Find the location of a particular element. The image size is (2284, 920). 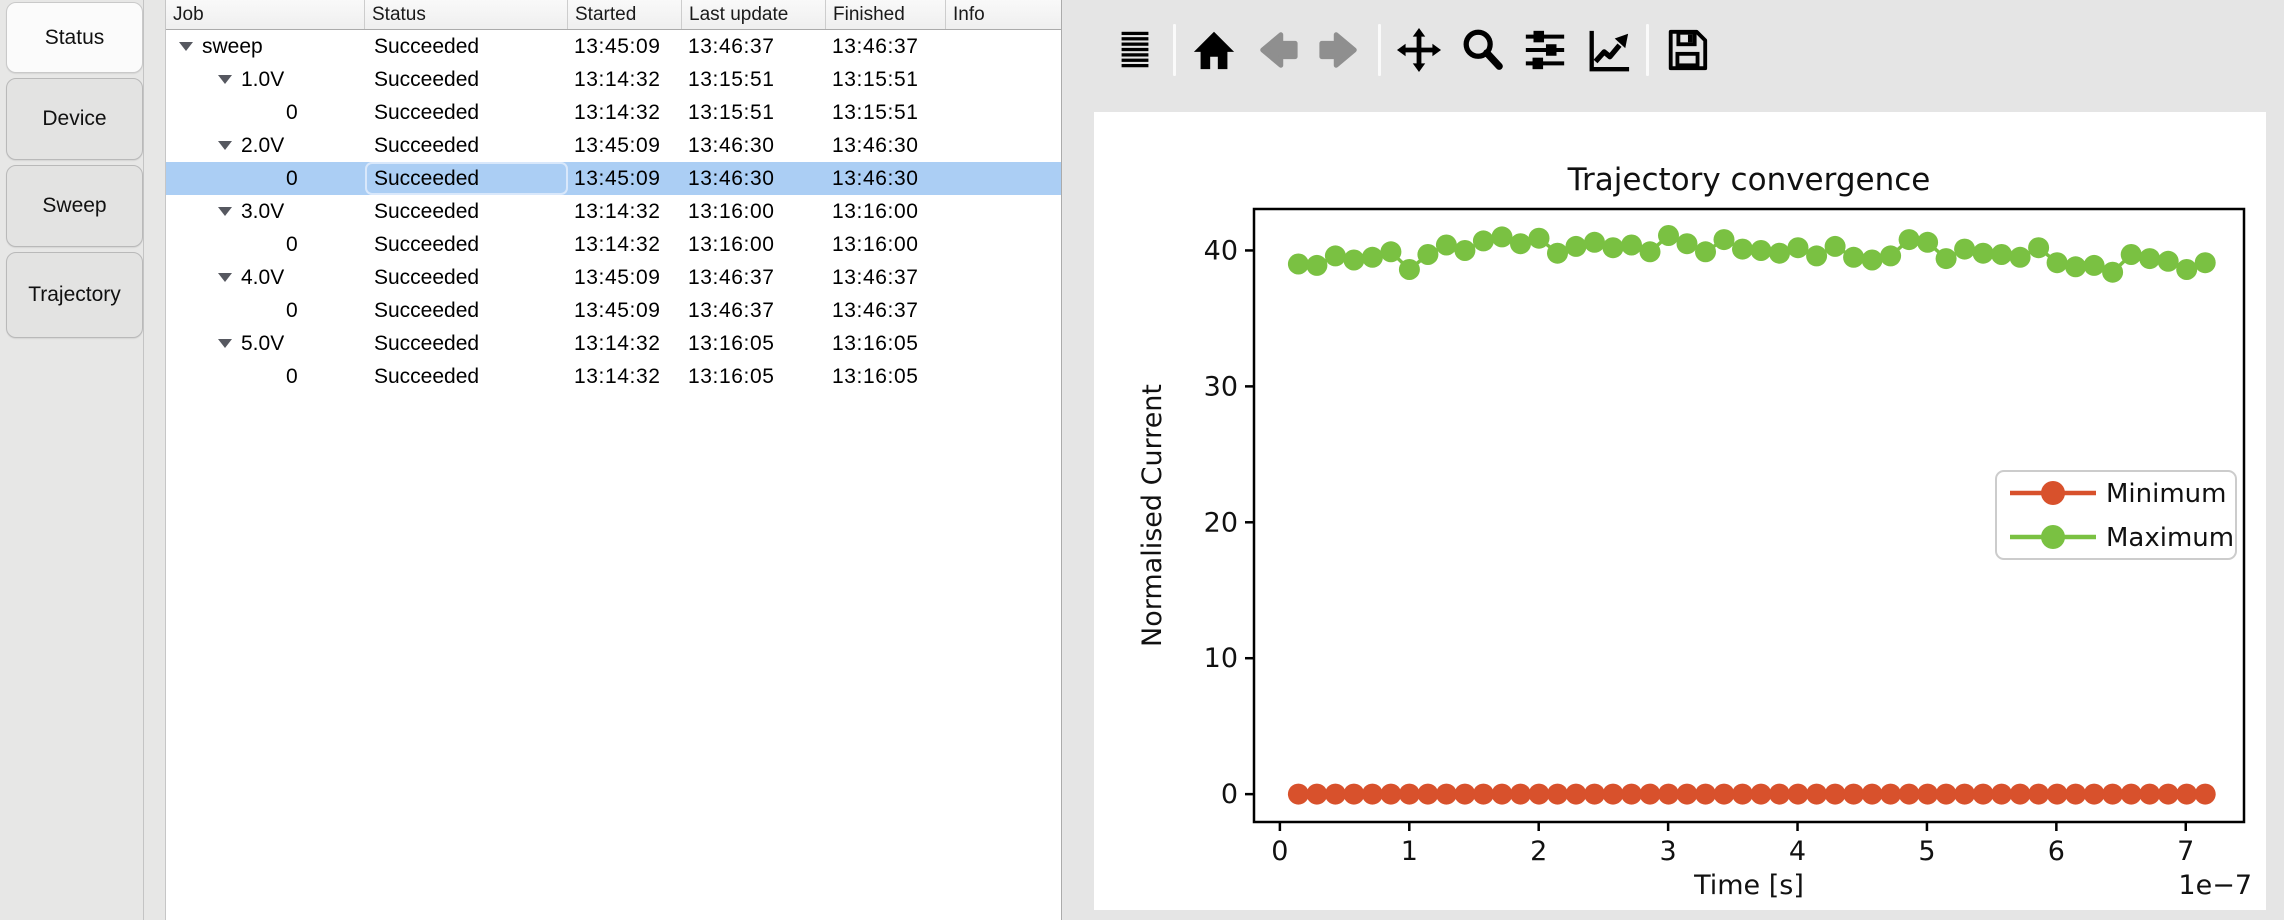

job-label: 1.0V is located at coordinates (263, 79).